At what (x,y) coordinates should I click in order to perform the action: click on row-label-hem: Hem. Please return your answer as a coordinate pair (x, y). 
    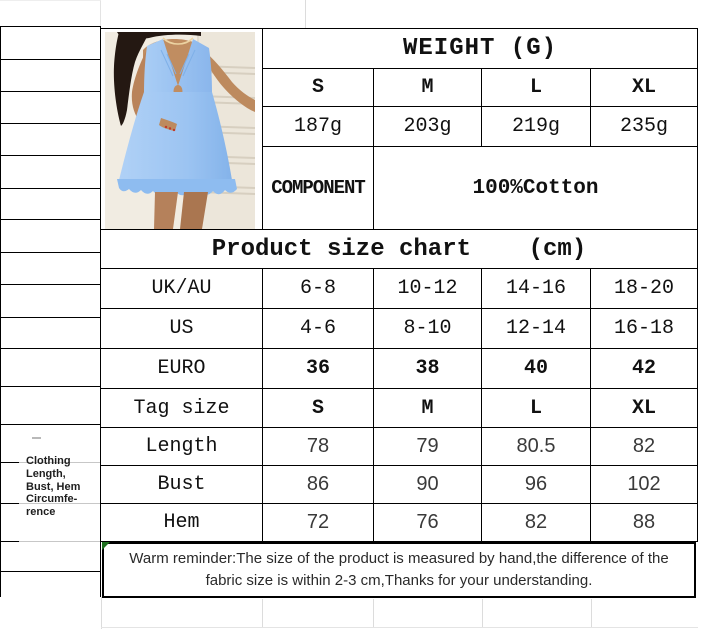
    Looking at the image, I should click on (181, 522).